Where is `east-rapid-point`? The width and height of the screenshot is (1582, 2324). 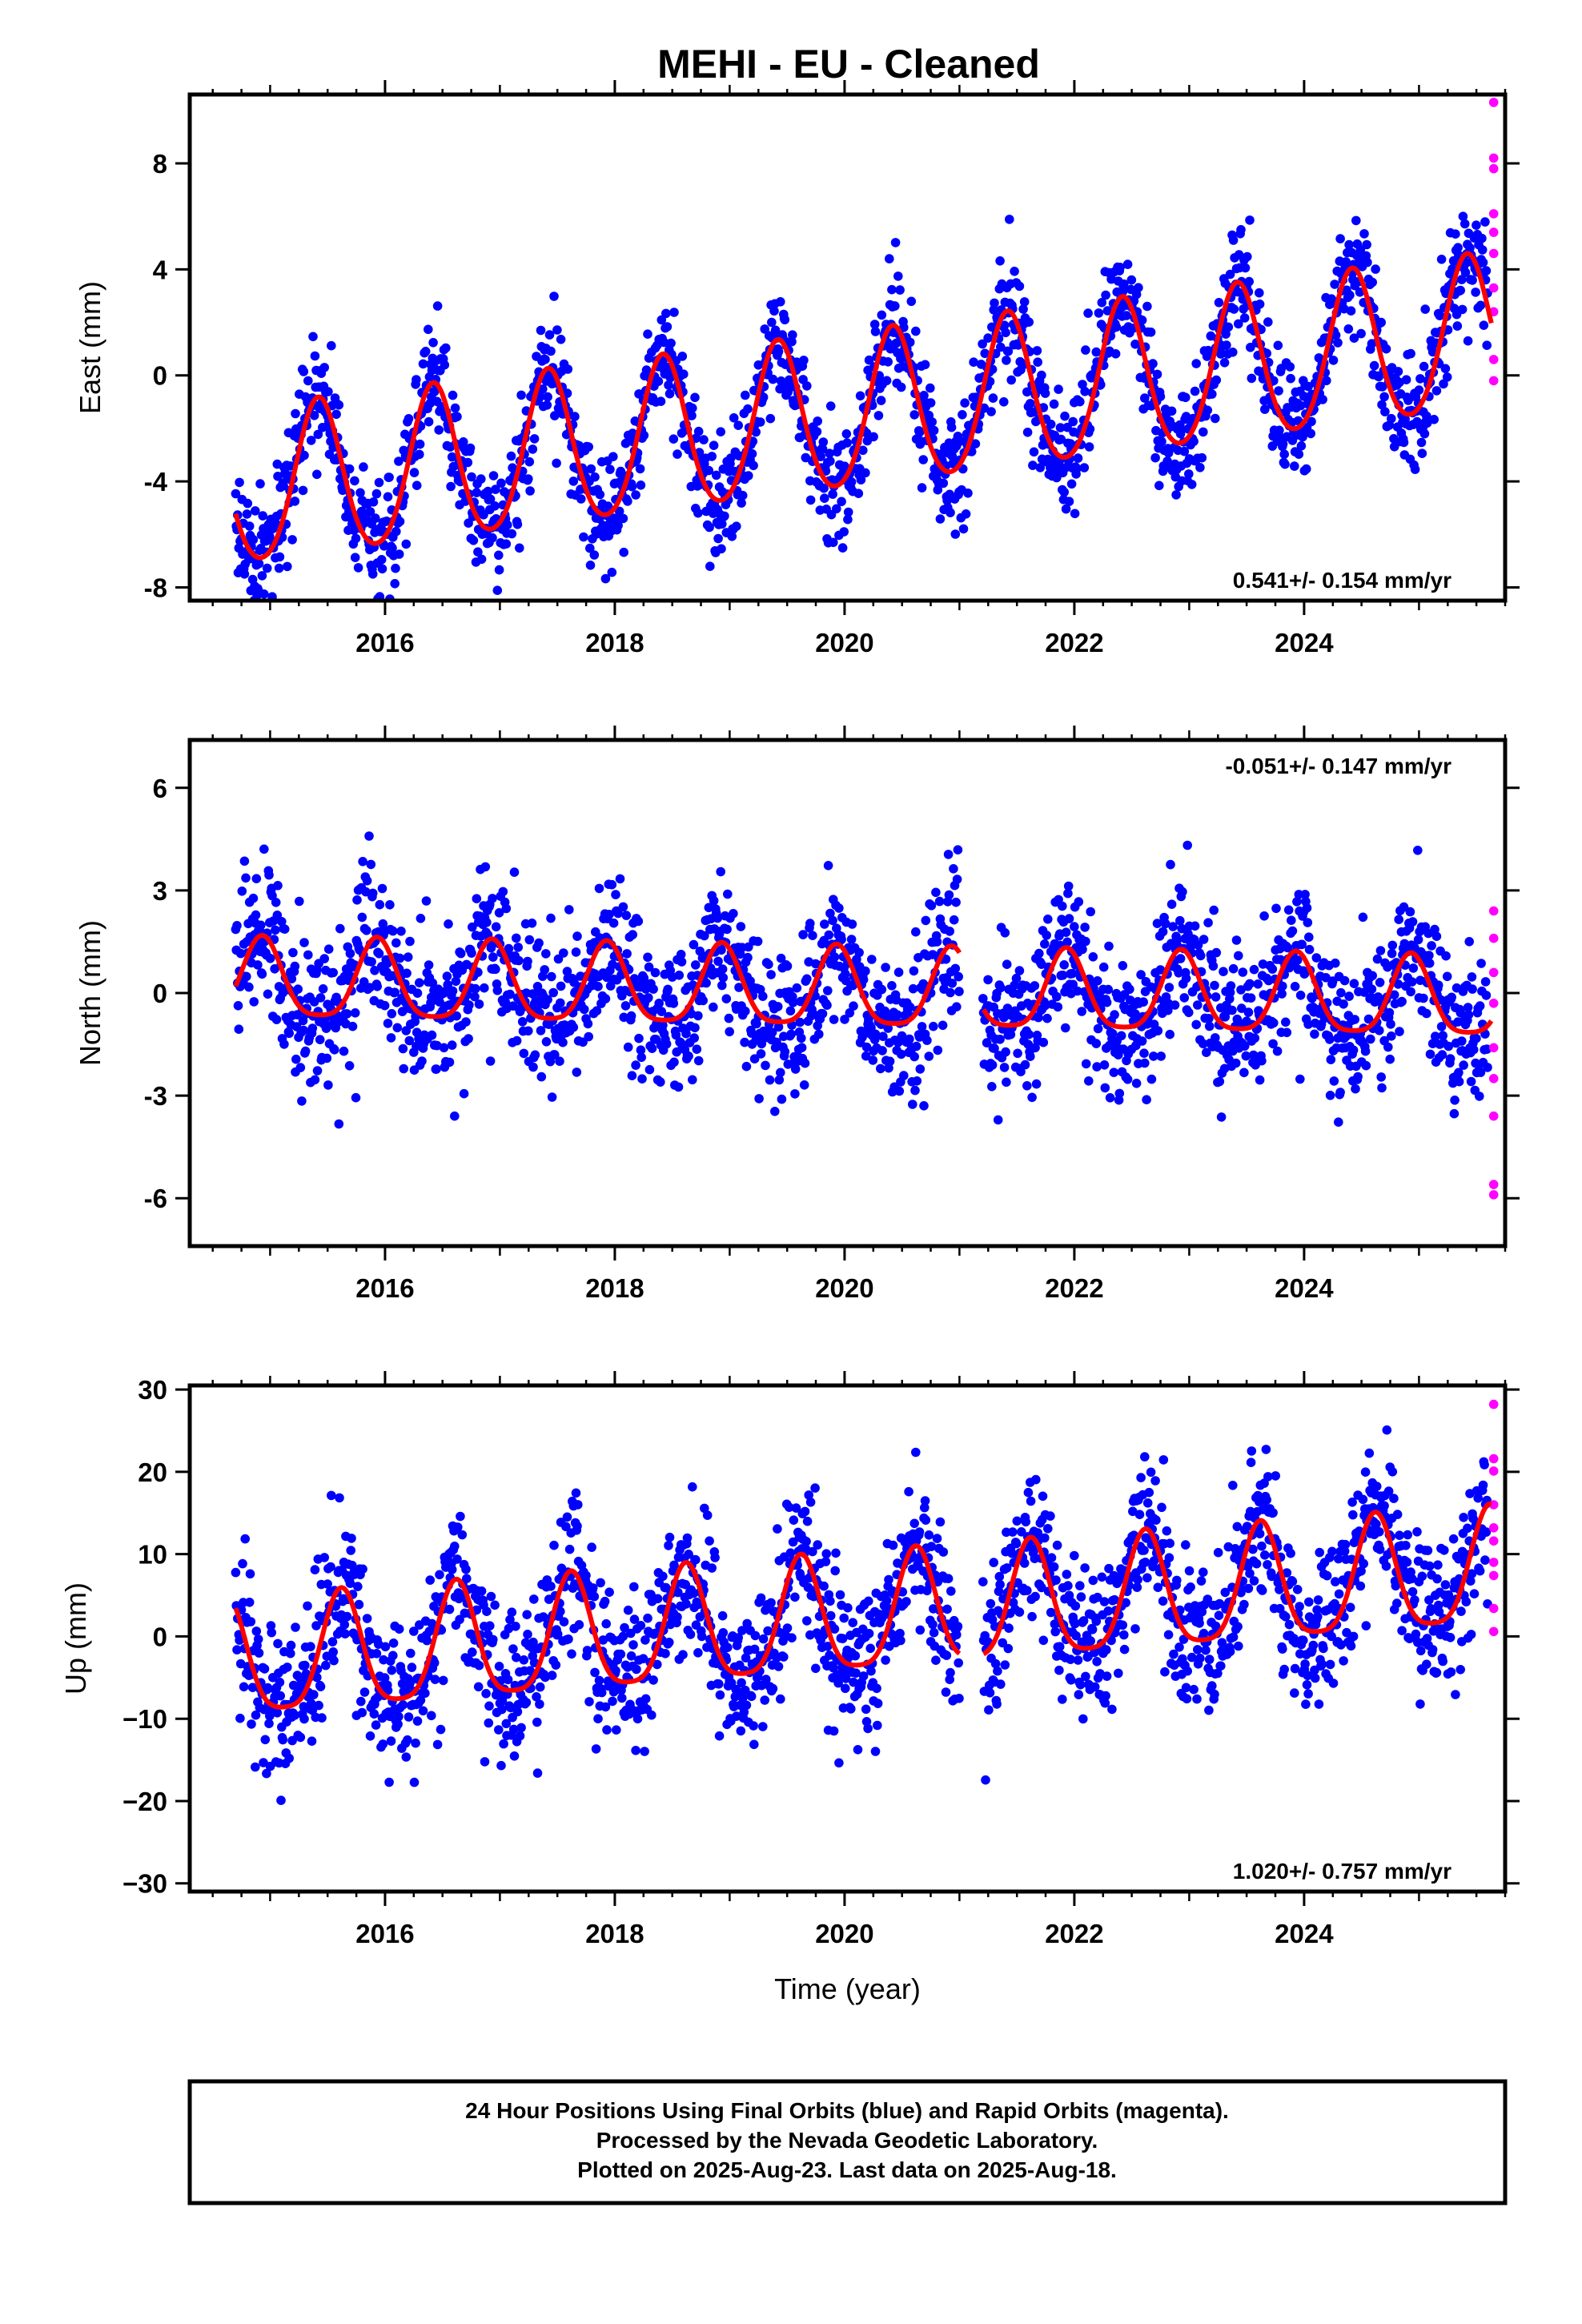 east-rapid-point is located at coordinates (1493, 214).